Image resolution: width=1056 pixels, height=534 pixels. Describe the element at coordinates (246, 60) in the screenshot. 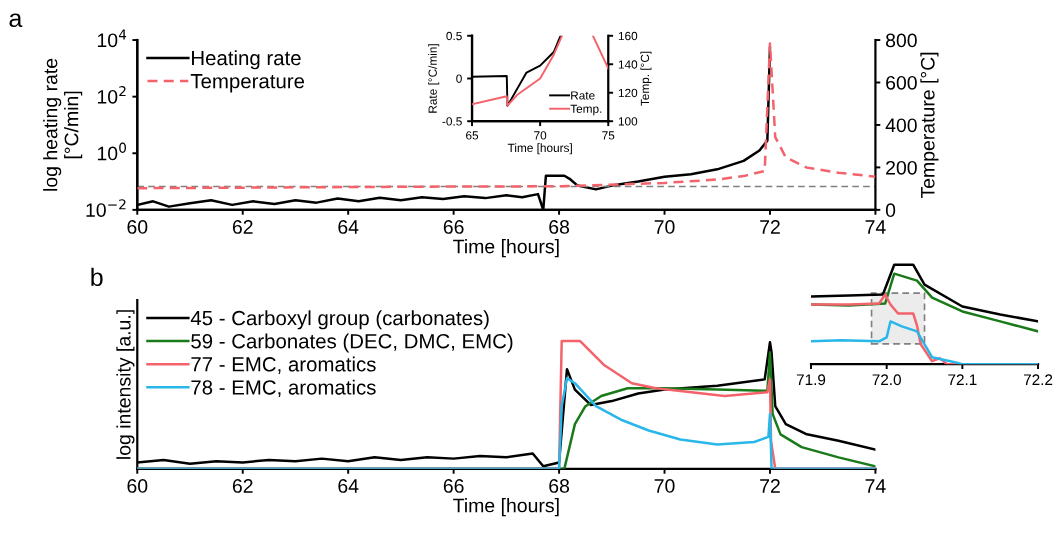

I see `legend-label: Heating rate` at that location.